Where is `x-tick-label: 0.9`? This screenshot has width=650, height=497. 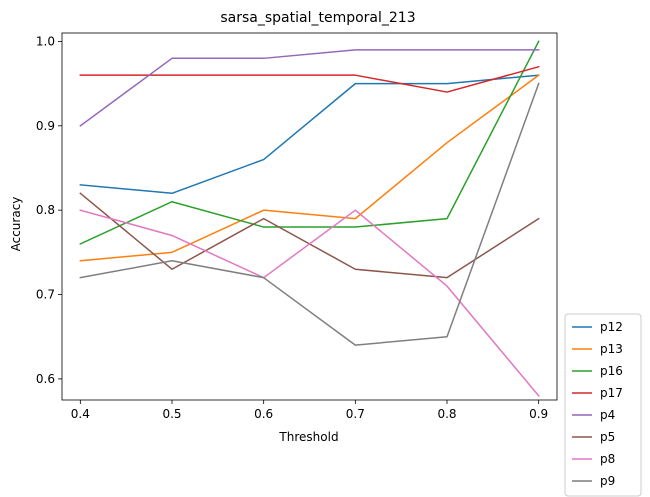
x-tick-label: 0.9 is located at coordinates (538, 414).